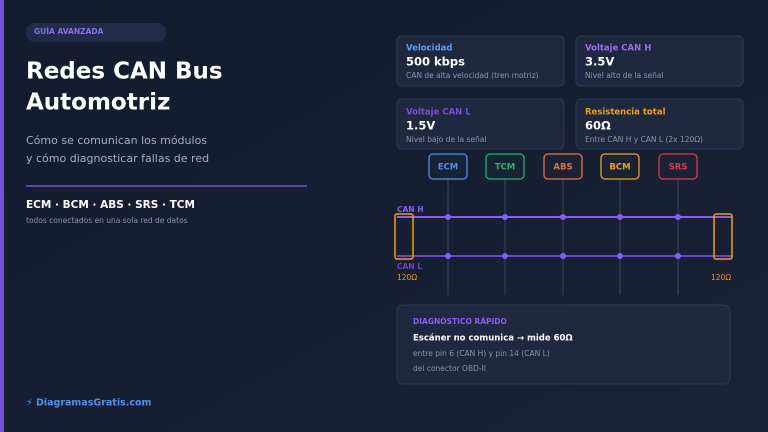 The height and width of the screenshot is (432, 768). What do you see at coordinates (98, 103) in the screenshot?
I see `title: Automotriz` at bounding box center [98, 103].